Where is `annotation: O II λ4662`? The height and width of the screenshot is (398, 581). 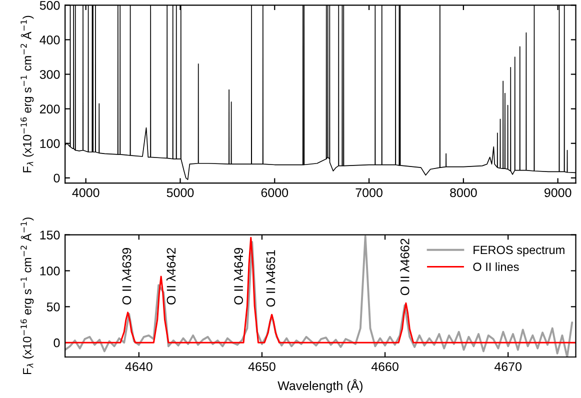
annotation: O II λ4662 is located at coordinates (405, 267).